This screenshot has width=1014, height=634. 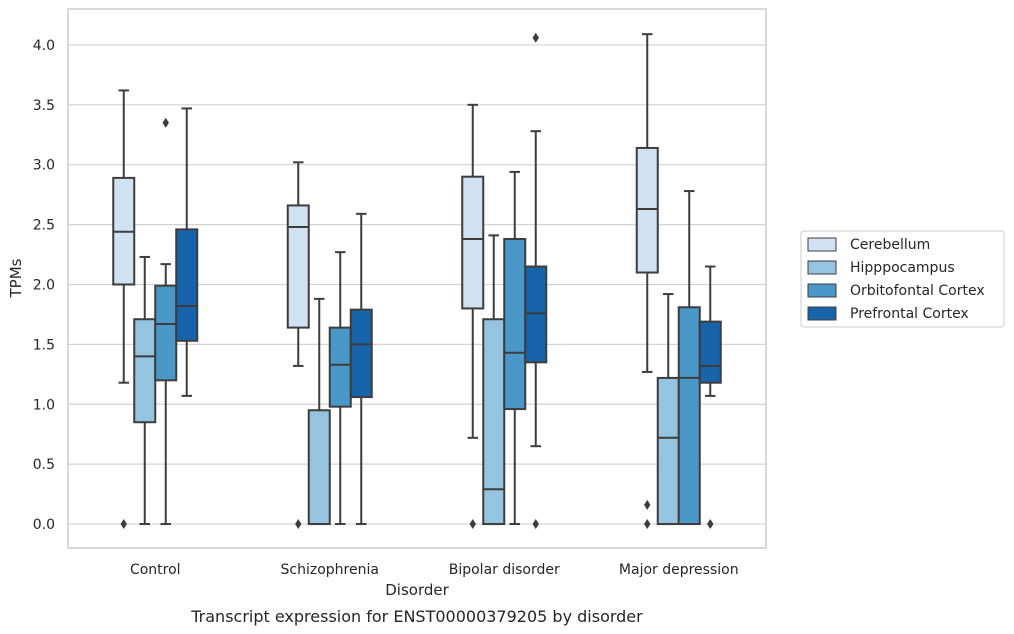 What do you see at coordinates (678, 281) in the screenshot?
I see `box-group-major-depression` at bounding box center [678, 281].